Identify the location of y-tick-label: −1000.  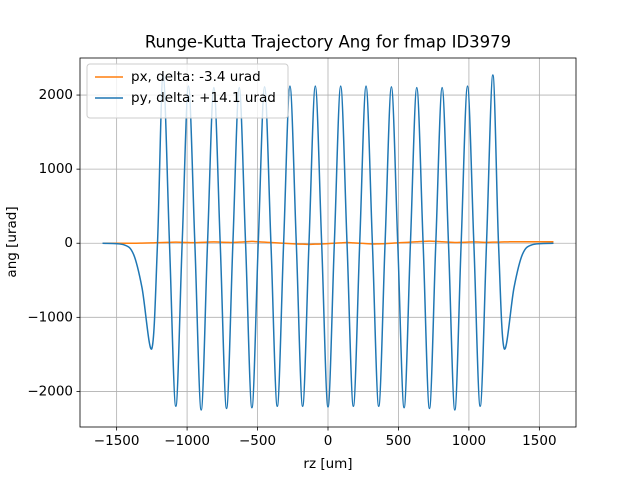
(50, 317).